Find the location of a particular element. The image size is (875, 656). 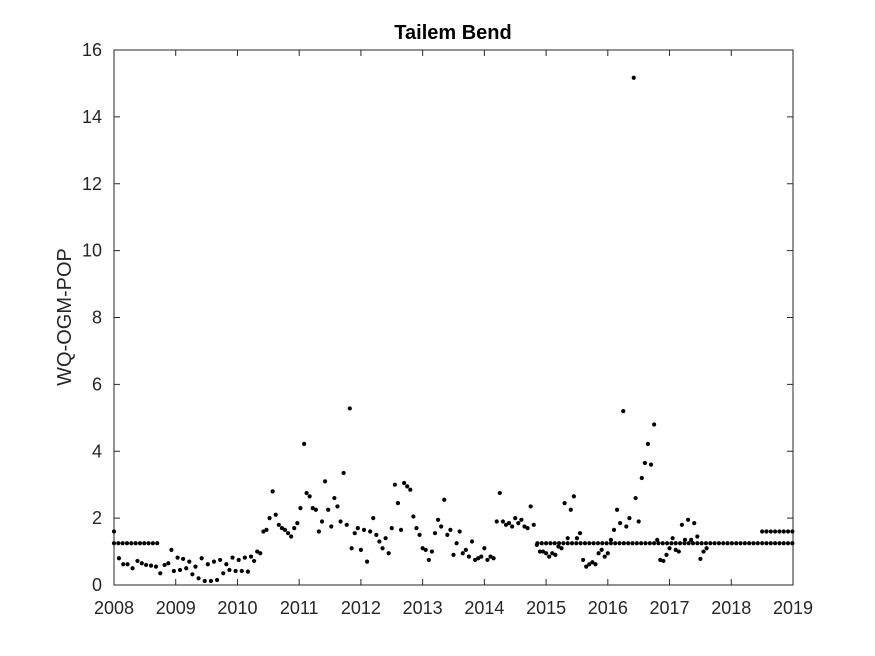

x-tick-label: 2017 is located at coordinates (670, 608).